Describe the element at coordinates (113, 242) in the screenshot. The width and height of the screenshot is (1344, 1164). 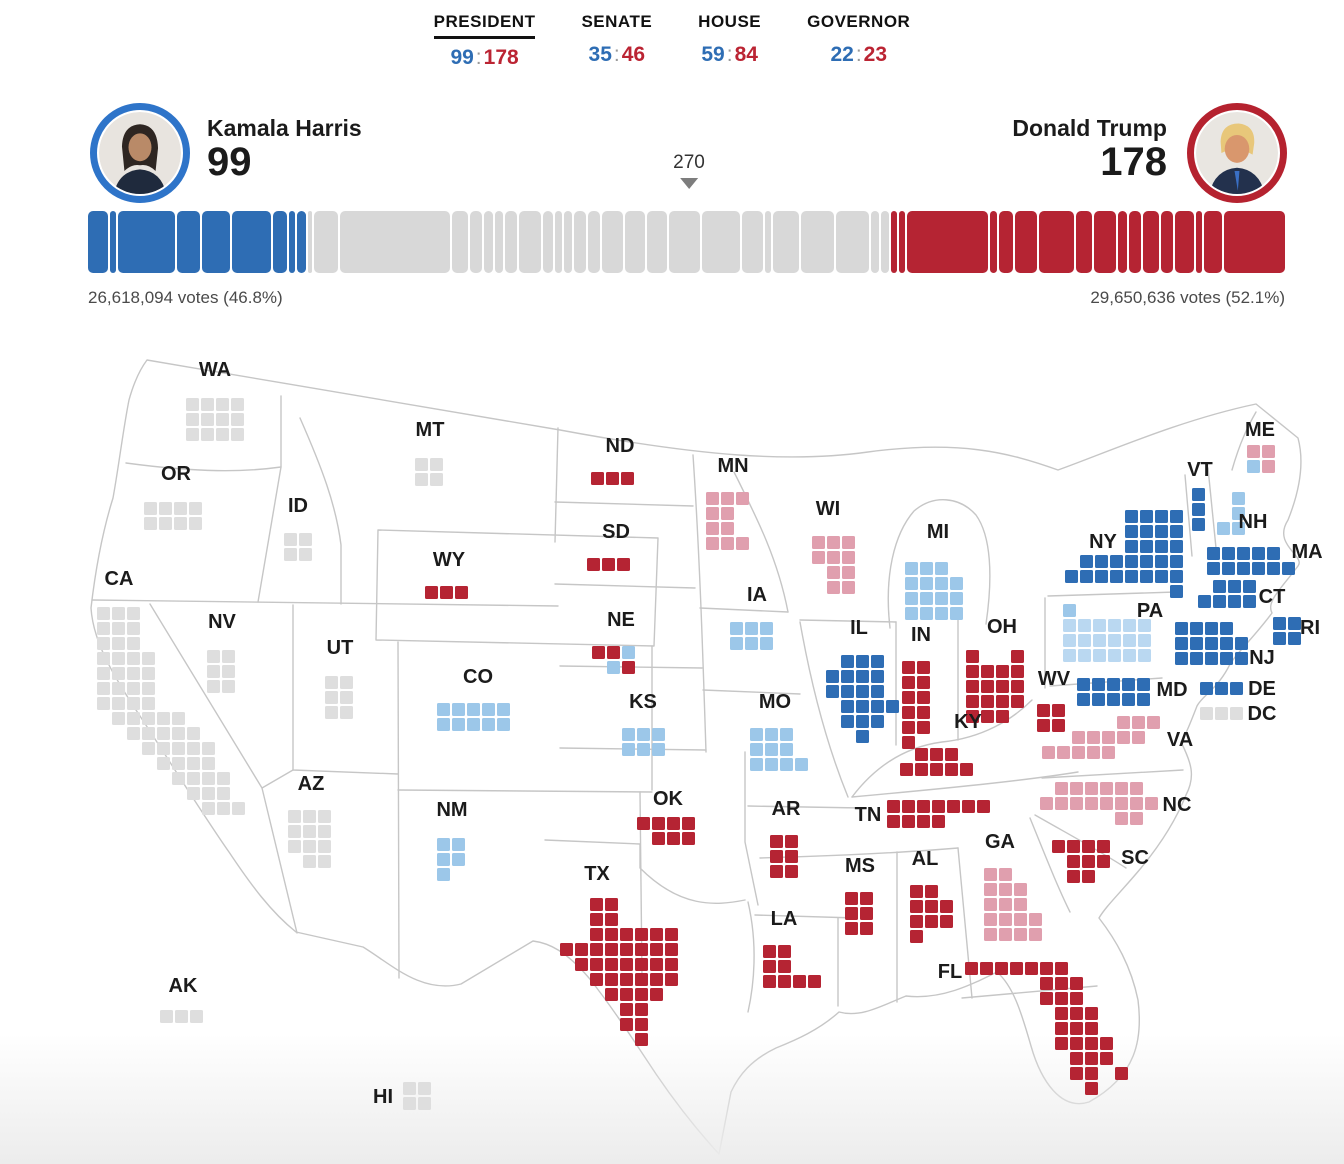
I see `bar-segment-dem` at that location.